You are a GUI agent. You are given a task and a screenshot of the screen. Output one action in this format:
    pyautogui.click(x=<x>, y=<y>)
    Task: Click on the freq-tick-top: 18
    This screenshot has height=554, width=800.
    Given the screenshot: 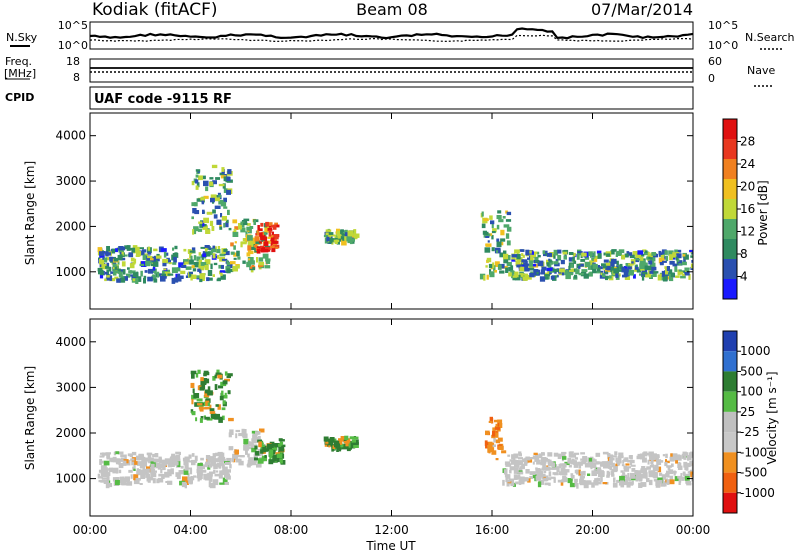 What is the action you would take?
    pyautogui.click(x=73, y=61)
    